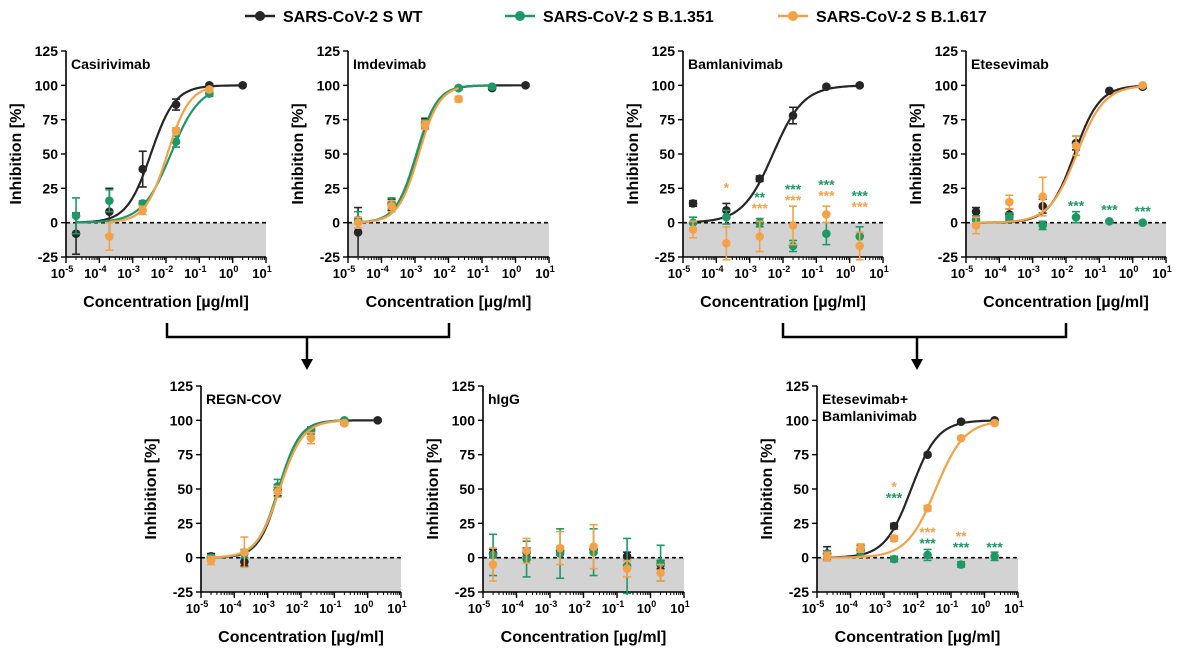  I want to click on panel-title: Imdevimab, so click(389, 64).